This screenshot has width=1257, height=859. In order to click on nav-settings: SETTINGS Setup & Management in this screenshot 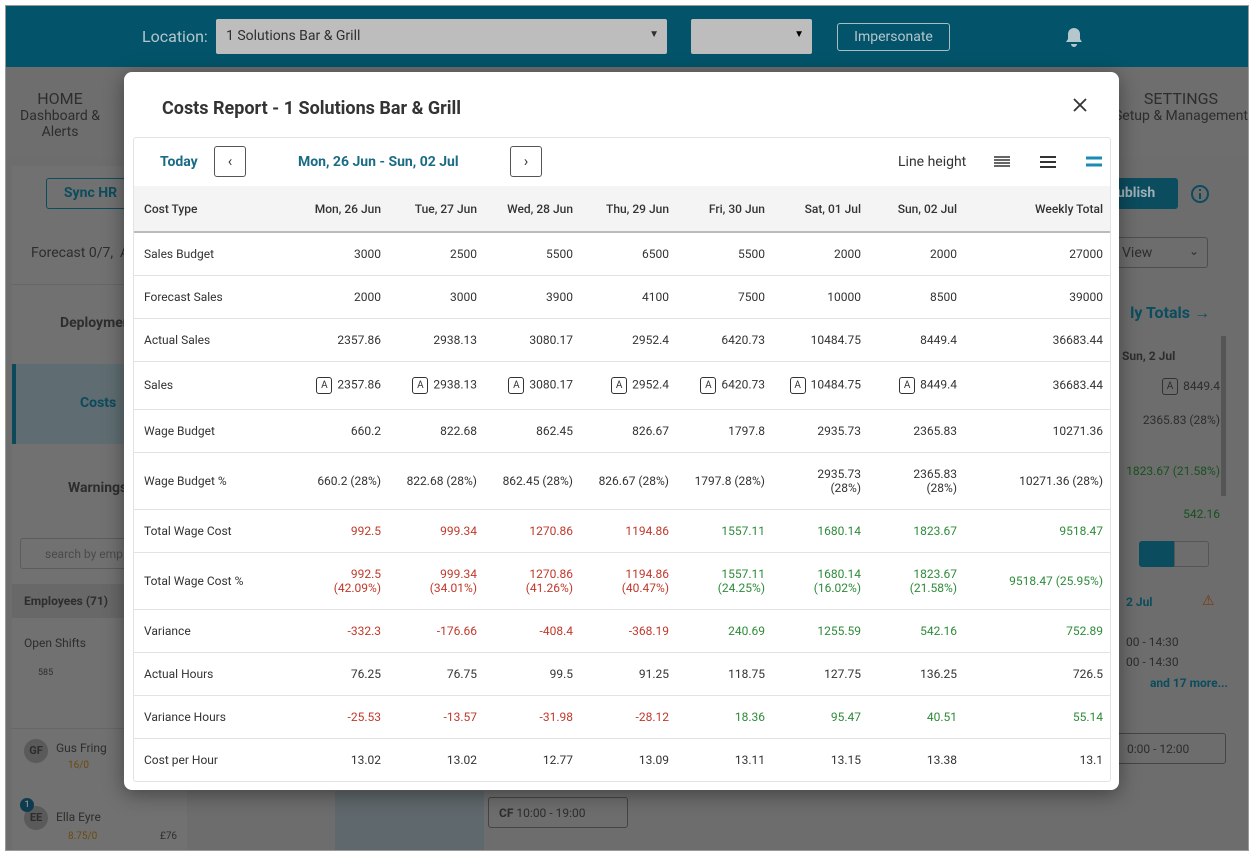, I will do `click(1177, 106)`.